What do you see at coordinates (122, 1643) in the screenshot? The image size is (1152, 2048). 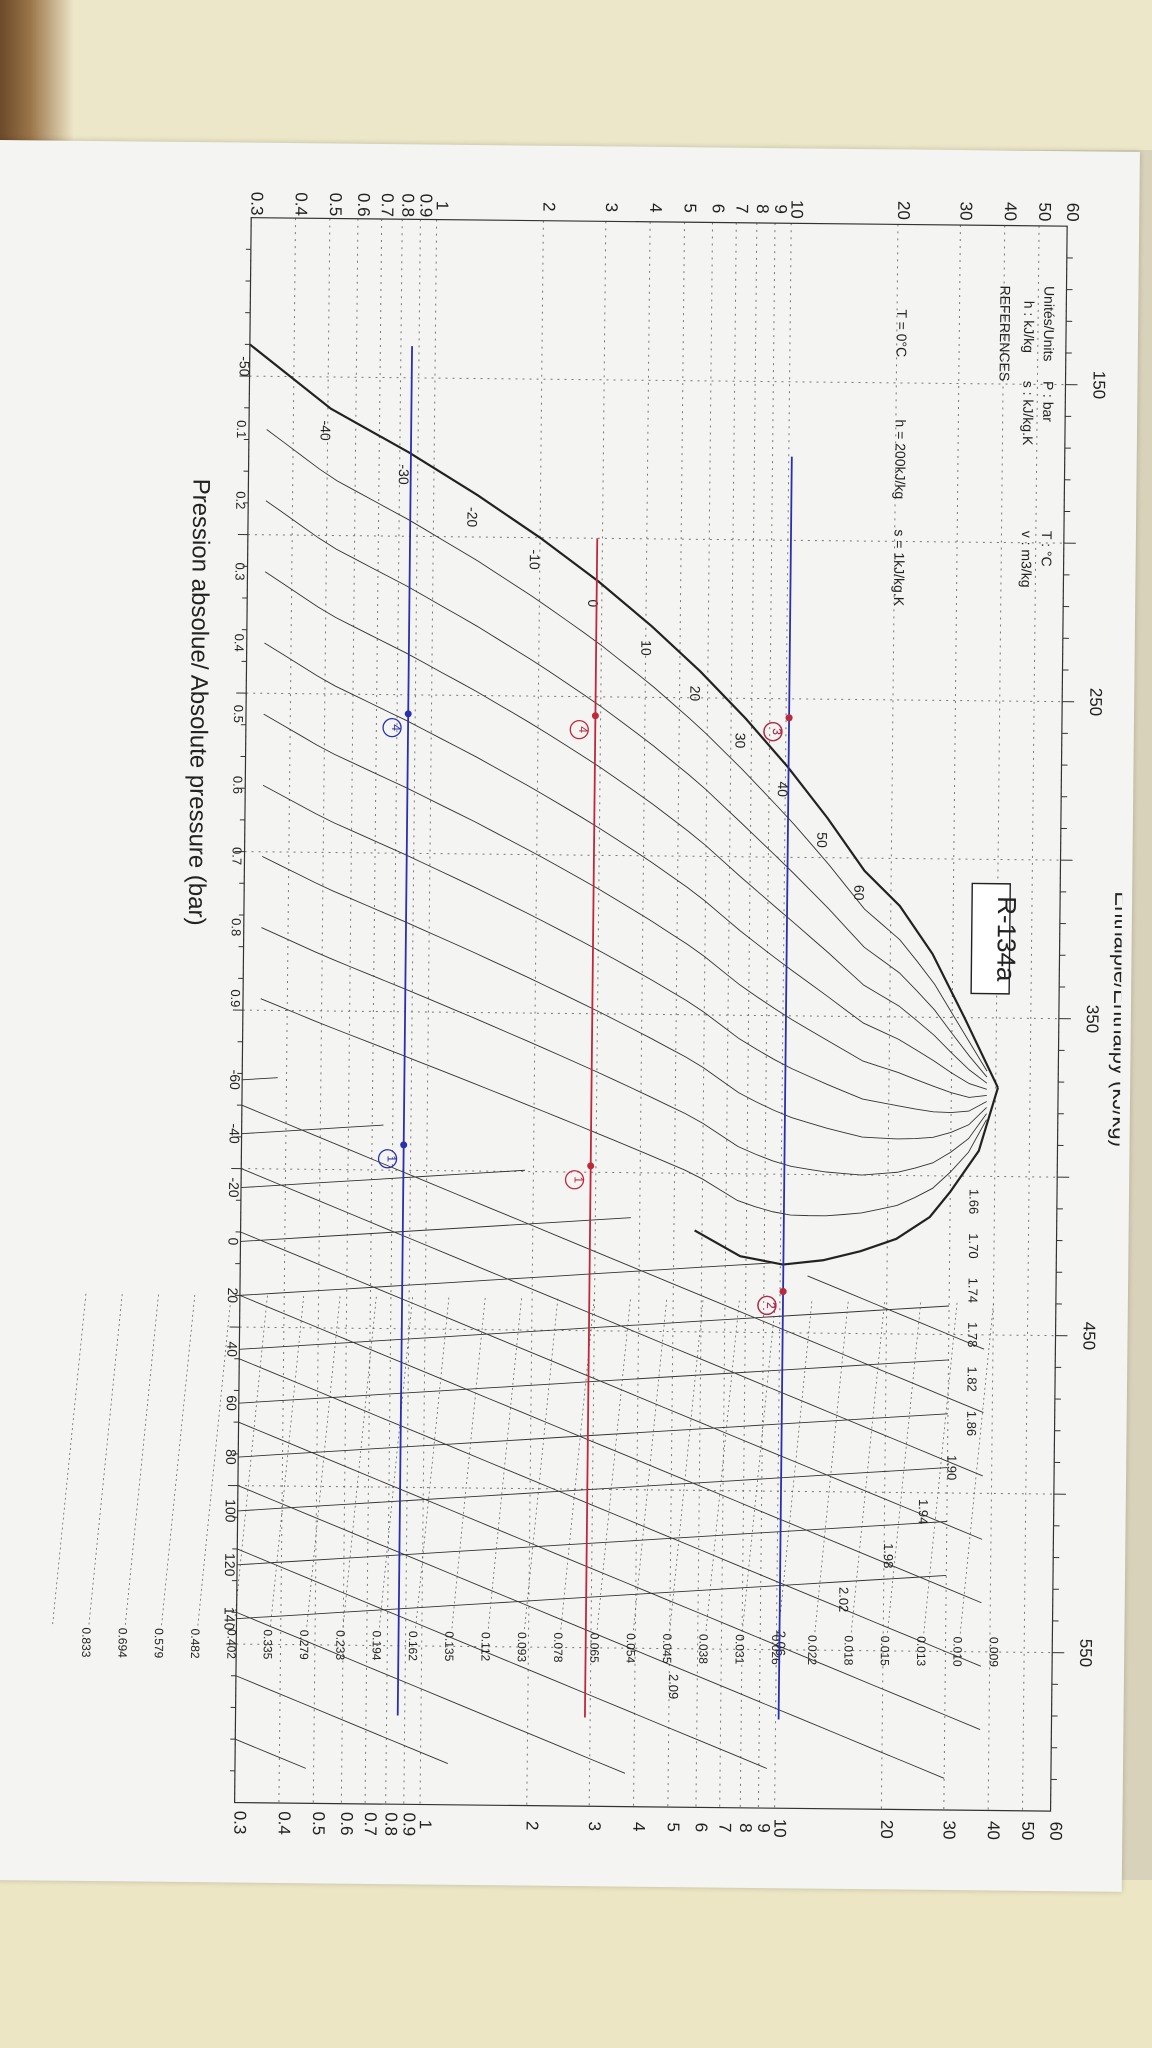 I see `isochore-label: 0.694` at bounding box center [122, 1643].